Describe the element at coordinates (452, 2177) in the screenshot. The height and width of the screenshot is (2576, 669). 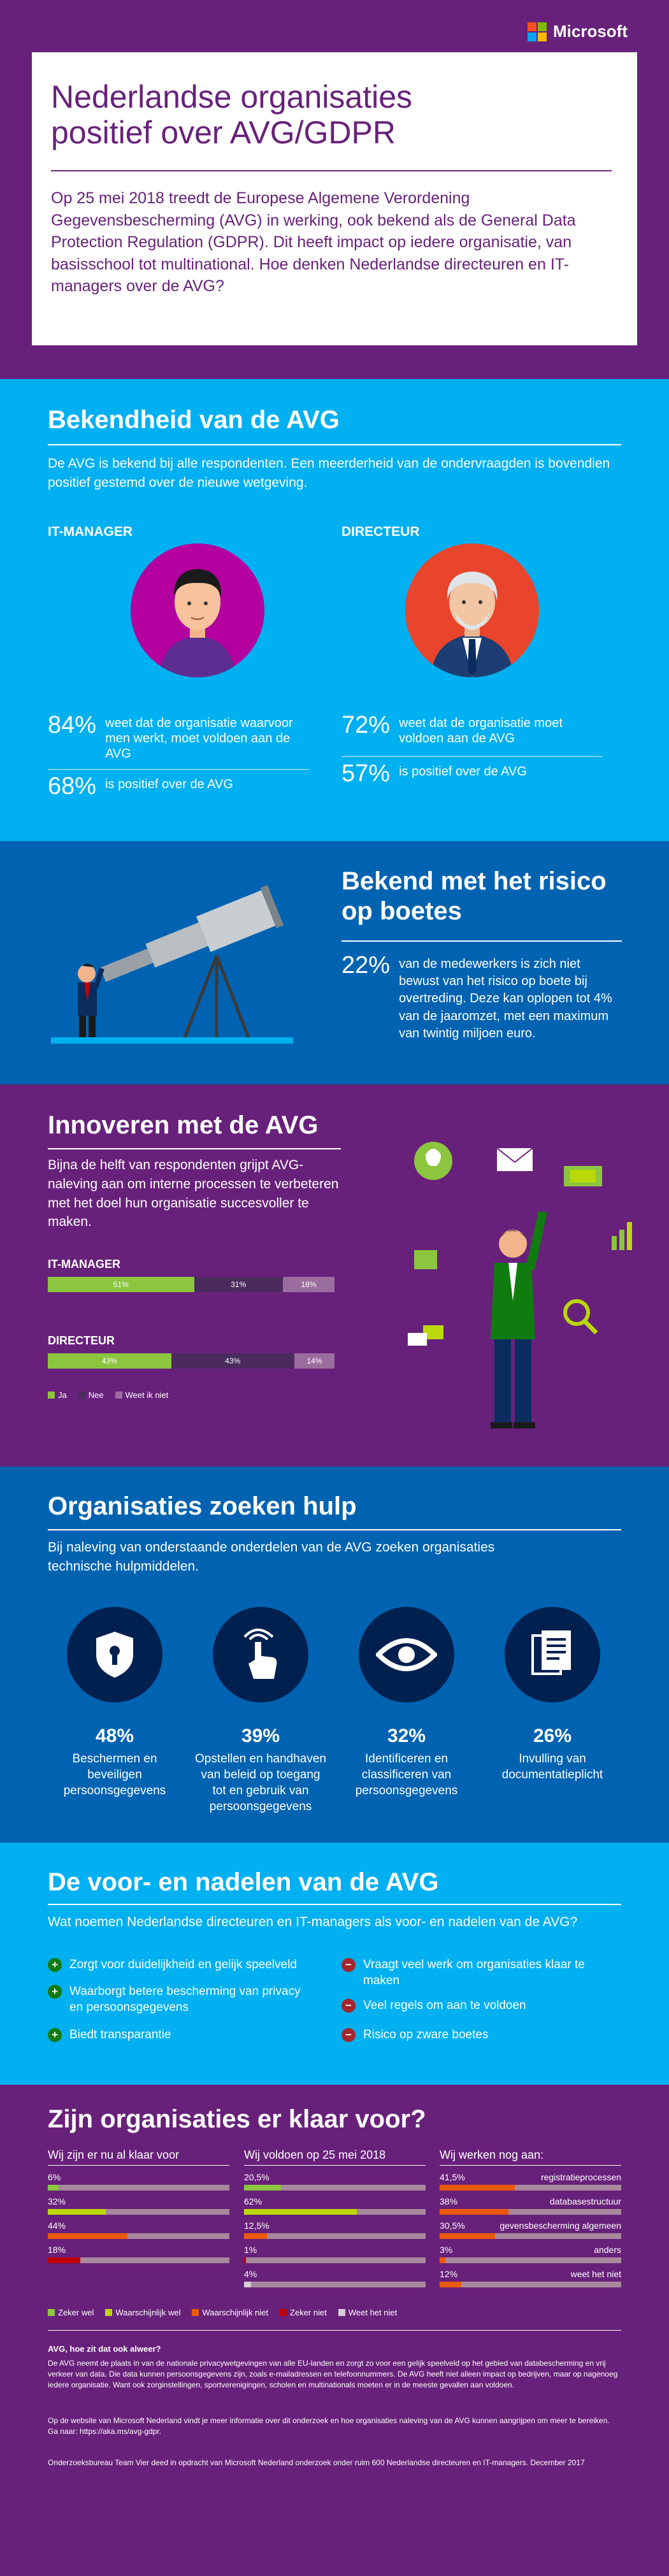
I see `ready-col-2-row-0-pct: 41,5%` at that location.